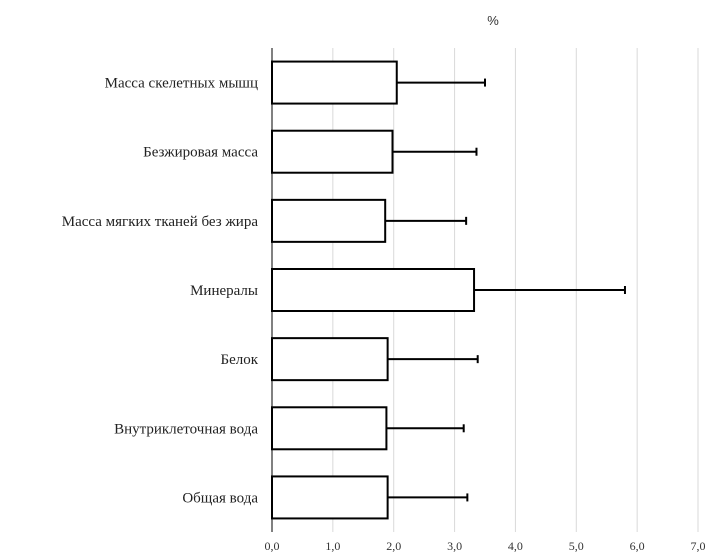  Describe the element at coordinates (220, 498) in the screenshot. I see `category-label: Общая вода` at that location.